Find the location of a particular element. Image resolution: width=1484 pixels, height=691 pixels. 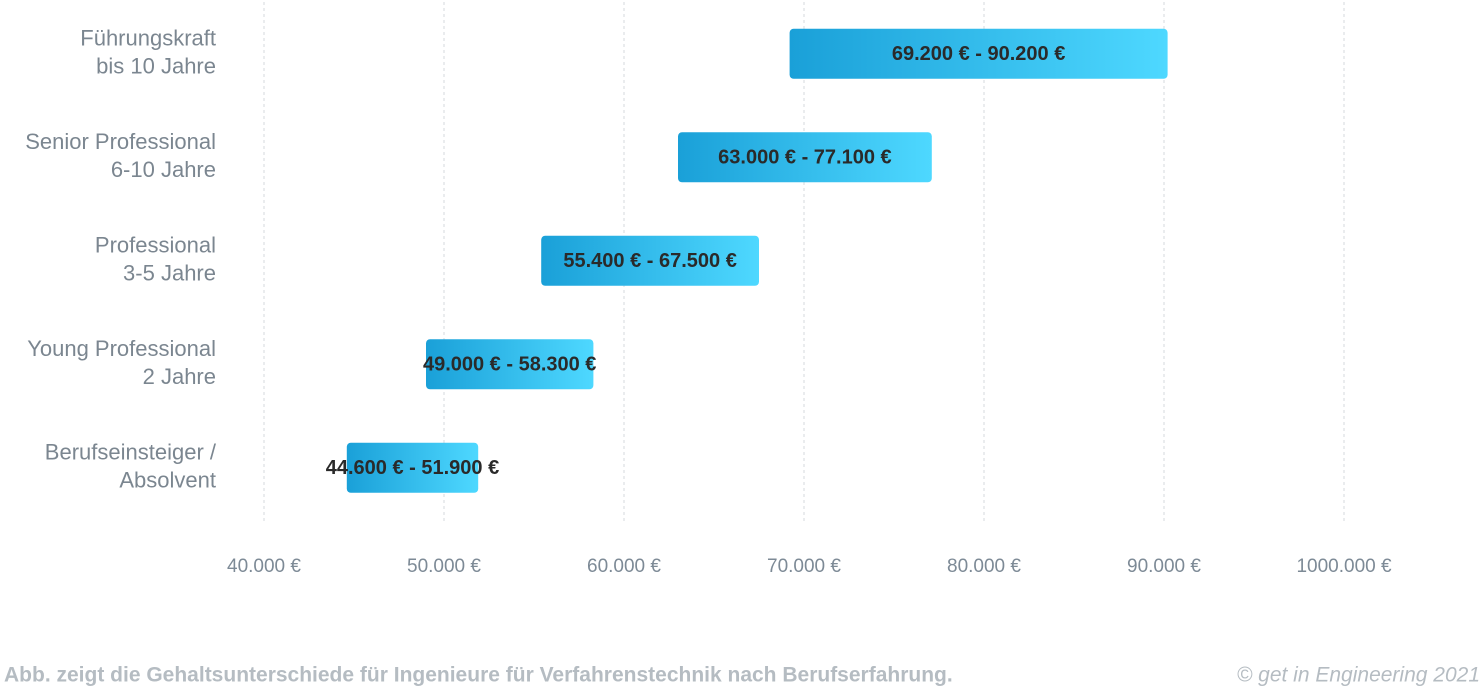

category-label: 3-5 Jahre is located at coordinates (169, 273).